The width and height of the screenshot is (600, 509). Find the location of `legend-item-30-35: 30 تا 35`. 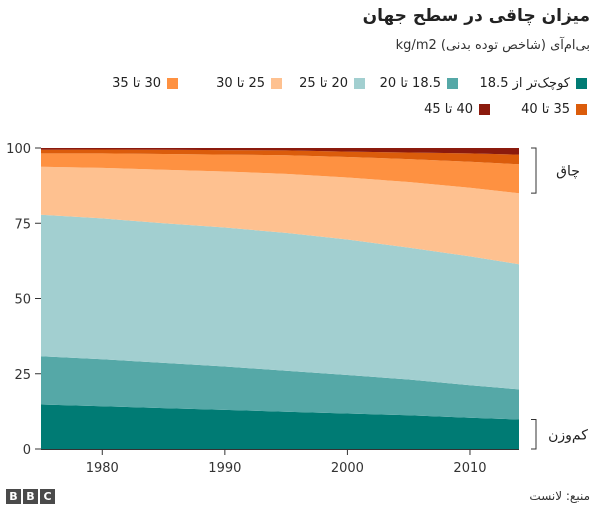

legend-item-30-35: 30 تا 35 is located at coordinates (145, 83).